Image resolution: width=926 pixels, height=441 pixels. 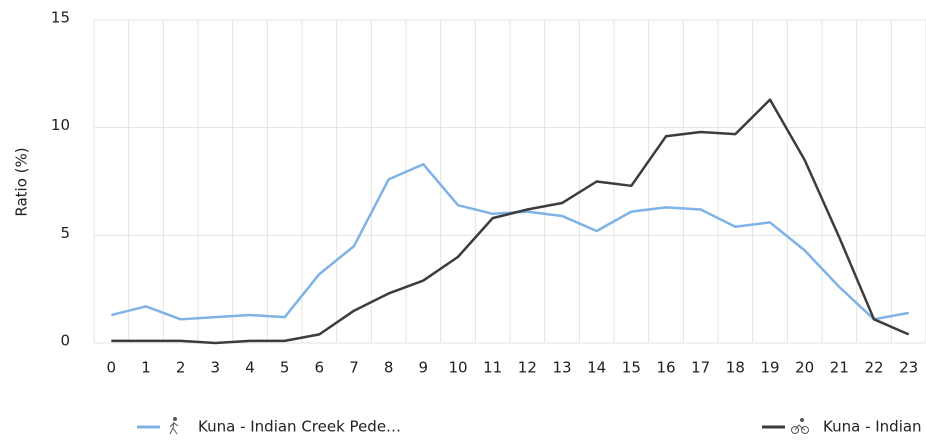 I want to click on x-tick-label: 23, so click(x=908, y=368).